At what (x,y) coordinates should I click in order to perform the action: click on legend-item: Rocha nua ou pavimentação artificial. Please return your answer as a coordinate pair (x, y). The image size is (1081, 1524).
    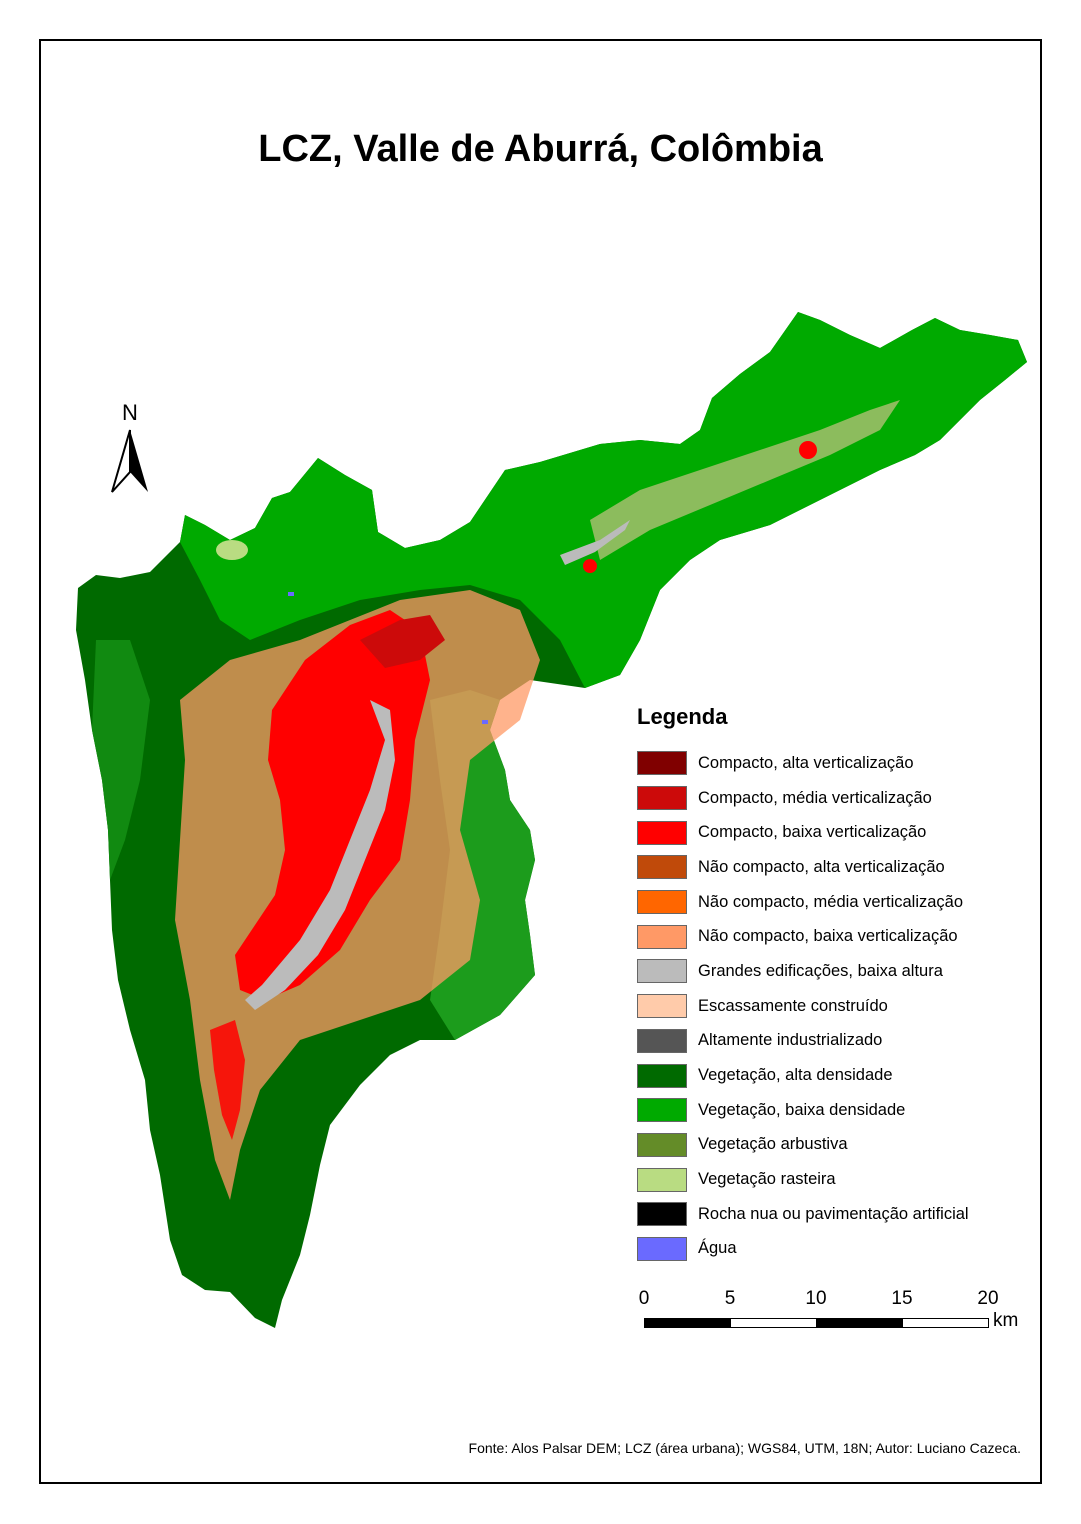
    Looking at the image, I should click on (803, 1214).